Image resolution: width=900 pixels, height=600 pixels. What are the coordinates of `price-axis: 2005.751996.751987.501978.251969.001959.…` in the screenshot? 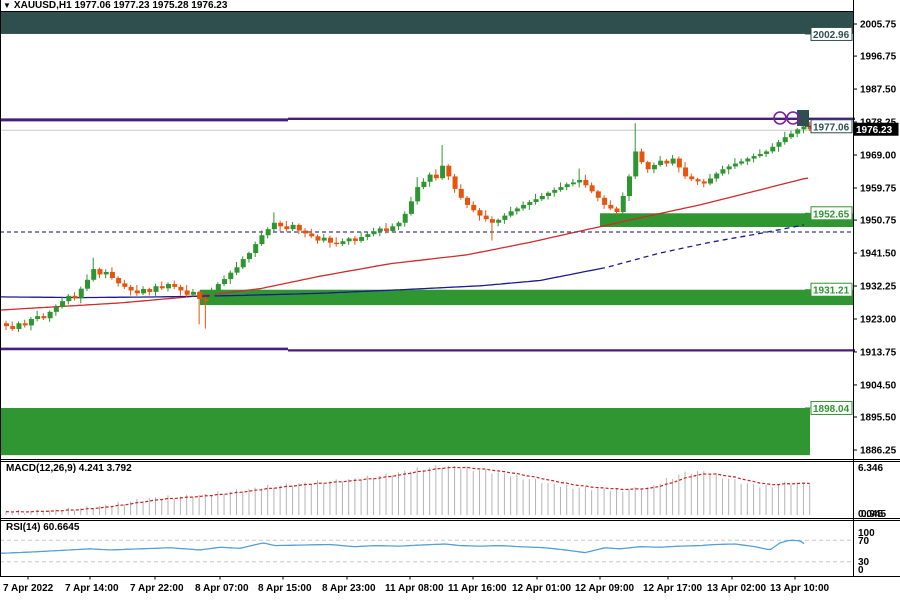 It's located at (875, 238).